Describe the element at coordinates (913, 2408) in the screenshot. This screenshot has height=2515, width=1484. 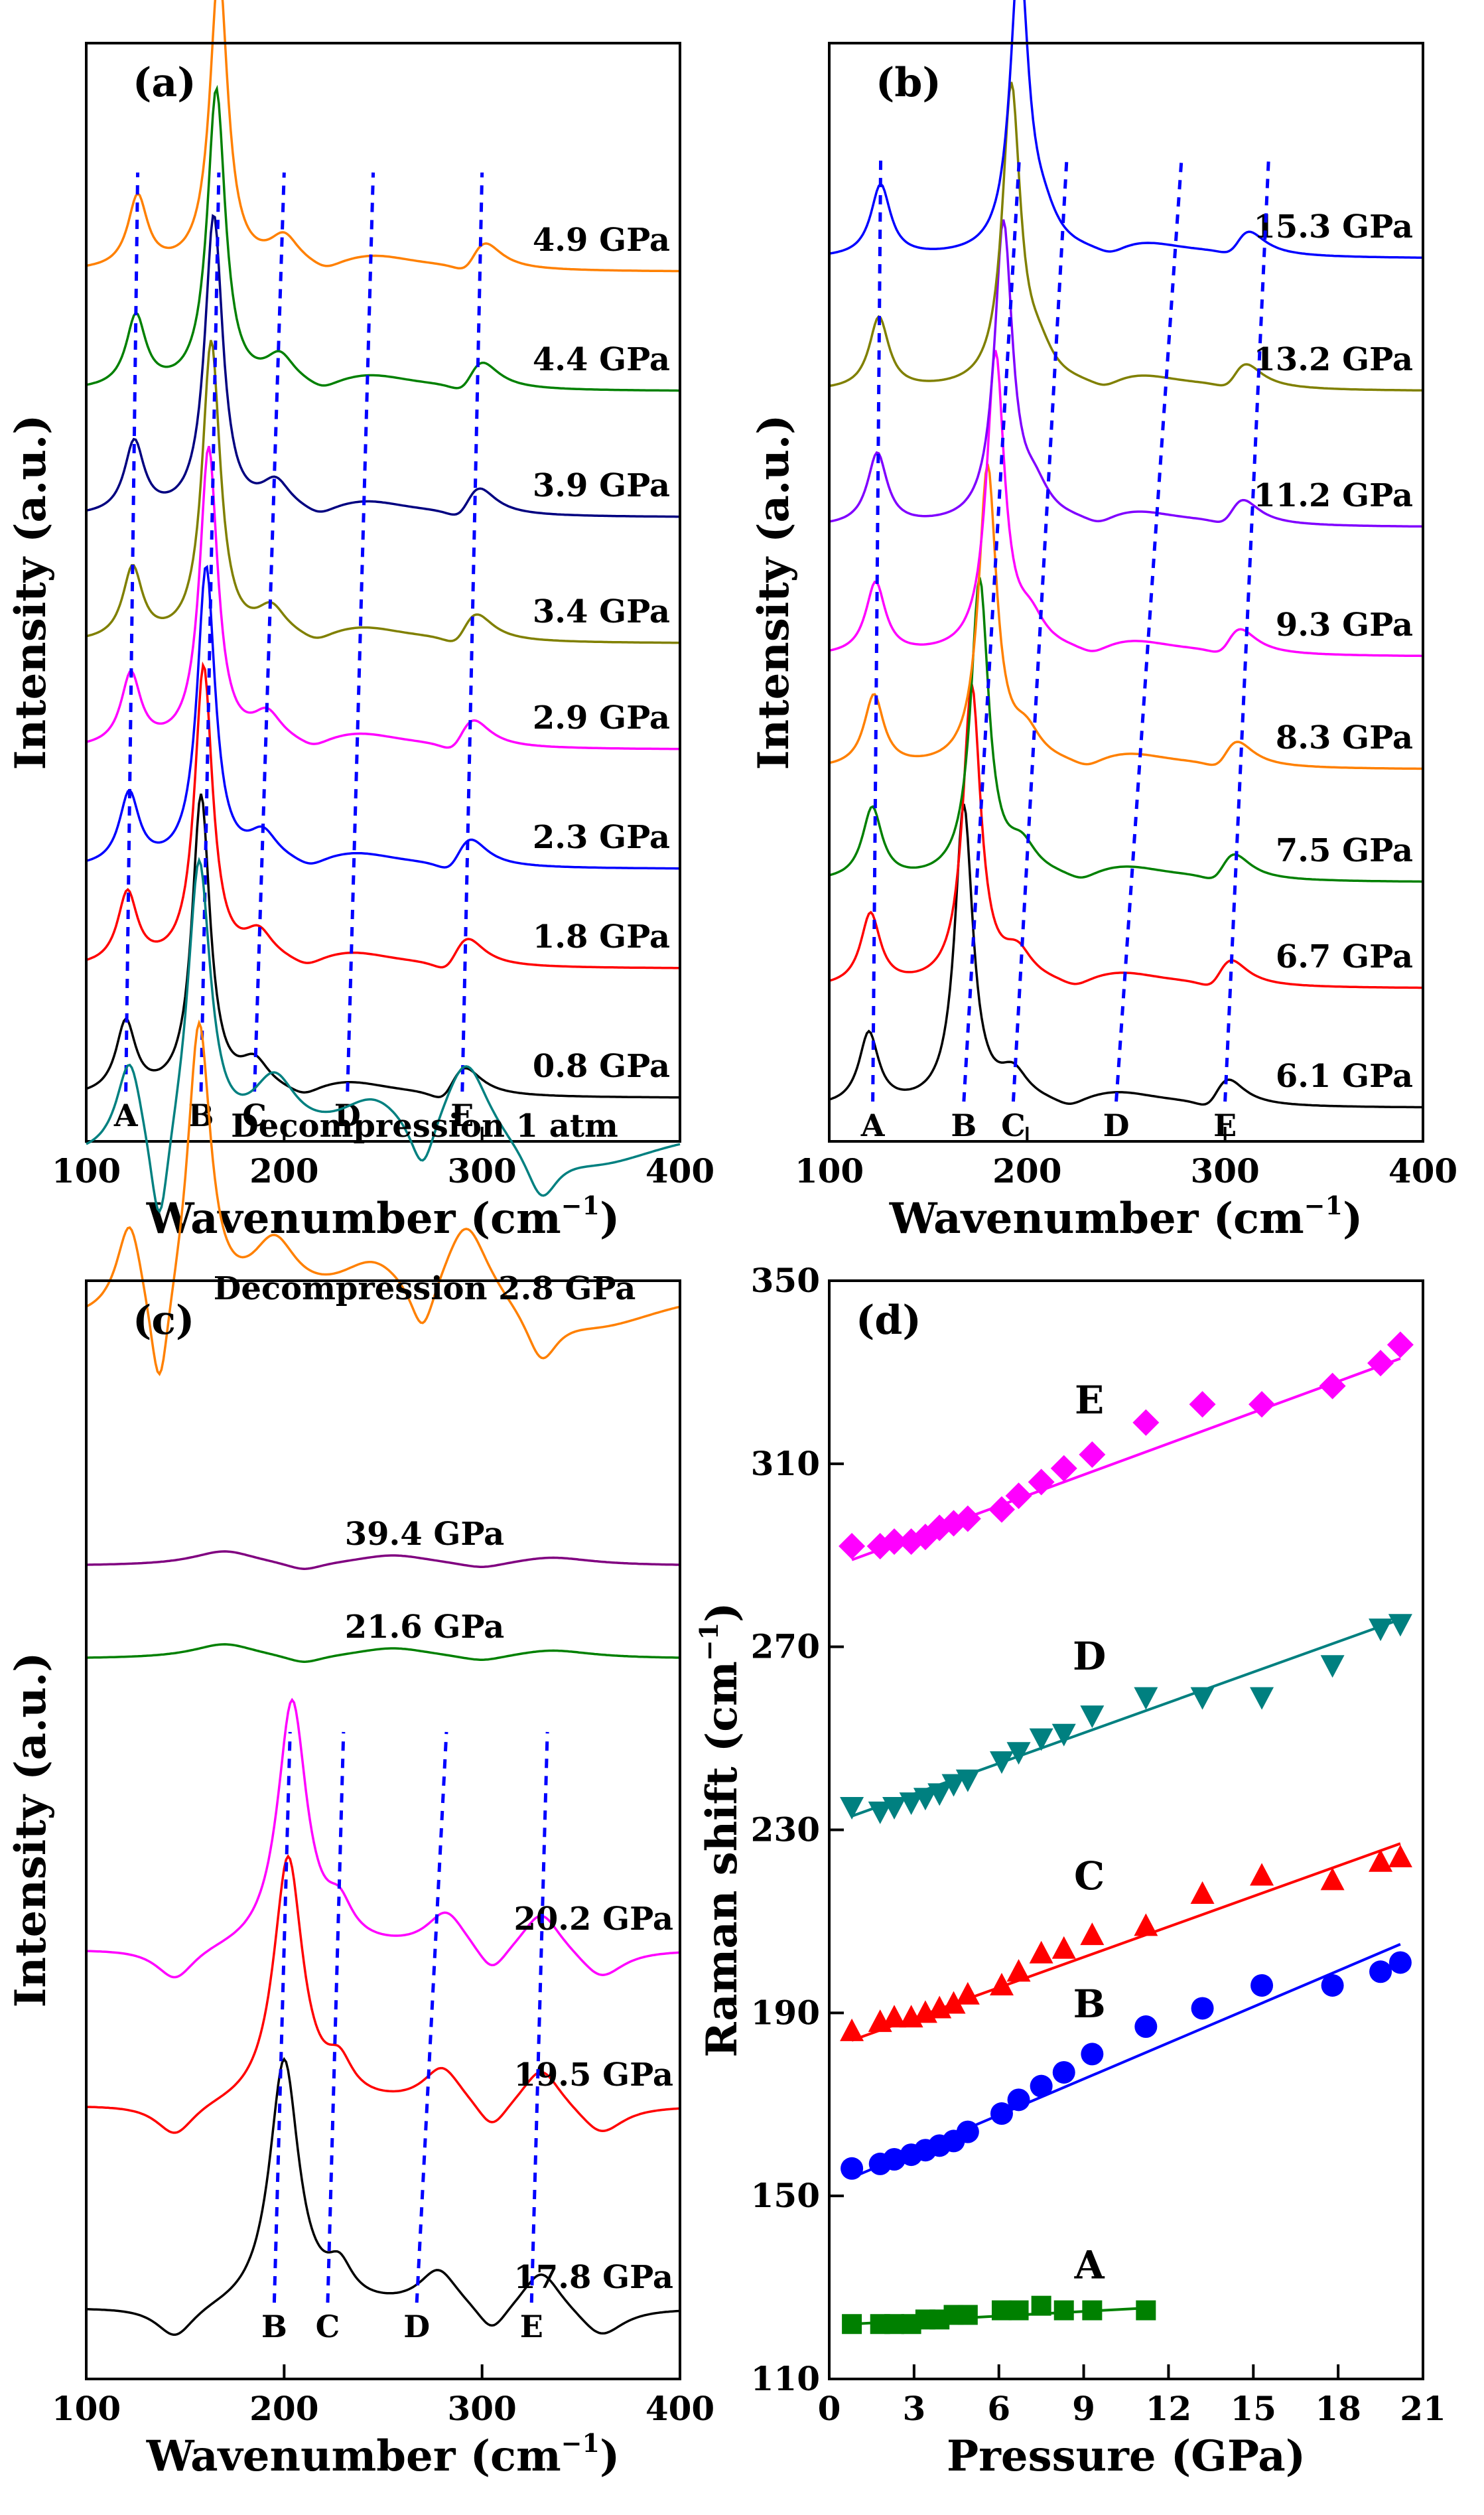
I see `x-tick-label: 3` at that location.